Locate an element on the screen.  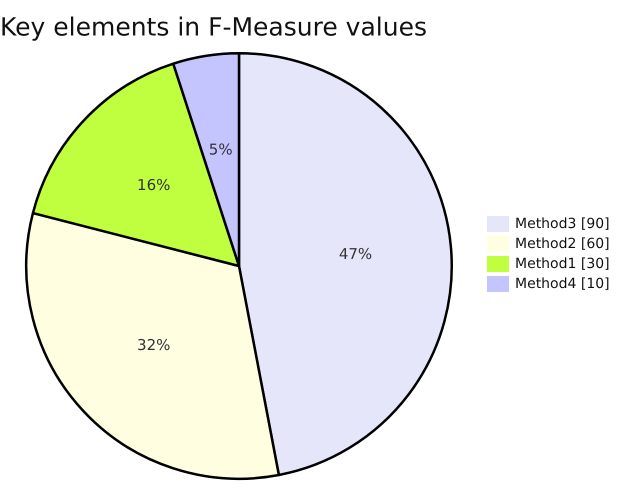
chart-title: Key elements in F-Measure values is located at coordinates (213, 27).